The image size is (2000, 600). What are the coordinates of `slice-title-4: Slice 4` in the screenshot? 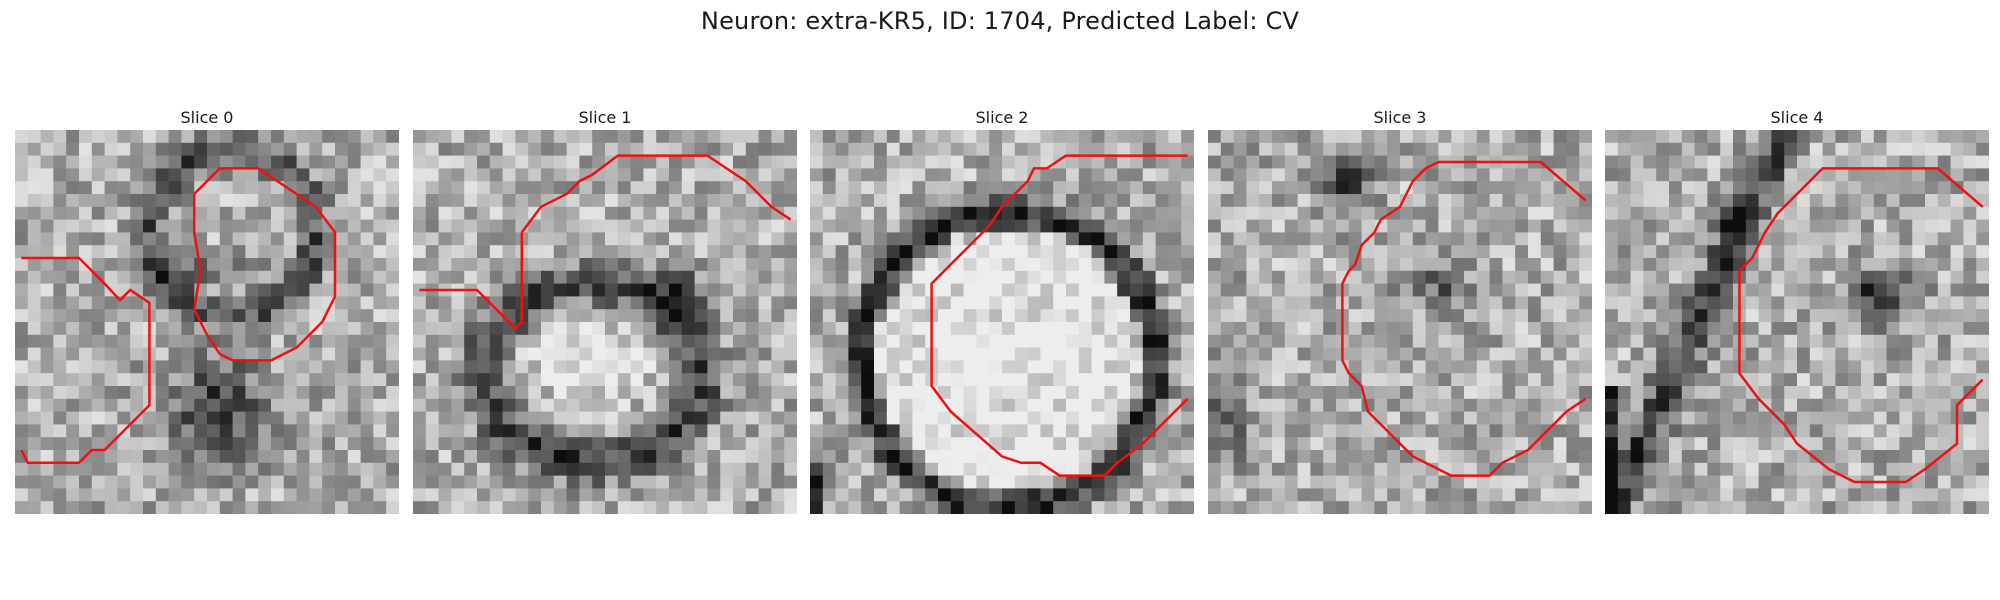 It's located at (1797, 117).